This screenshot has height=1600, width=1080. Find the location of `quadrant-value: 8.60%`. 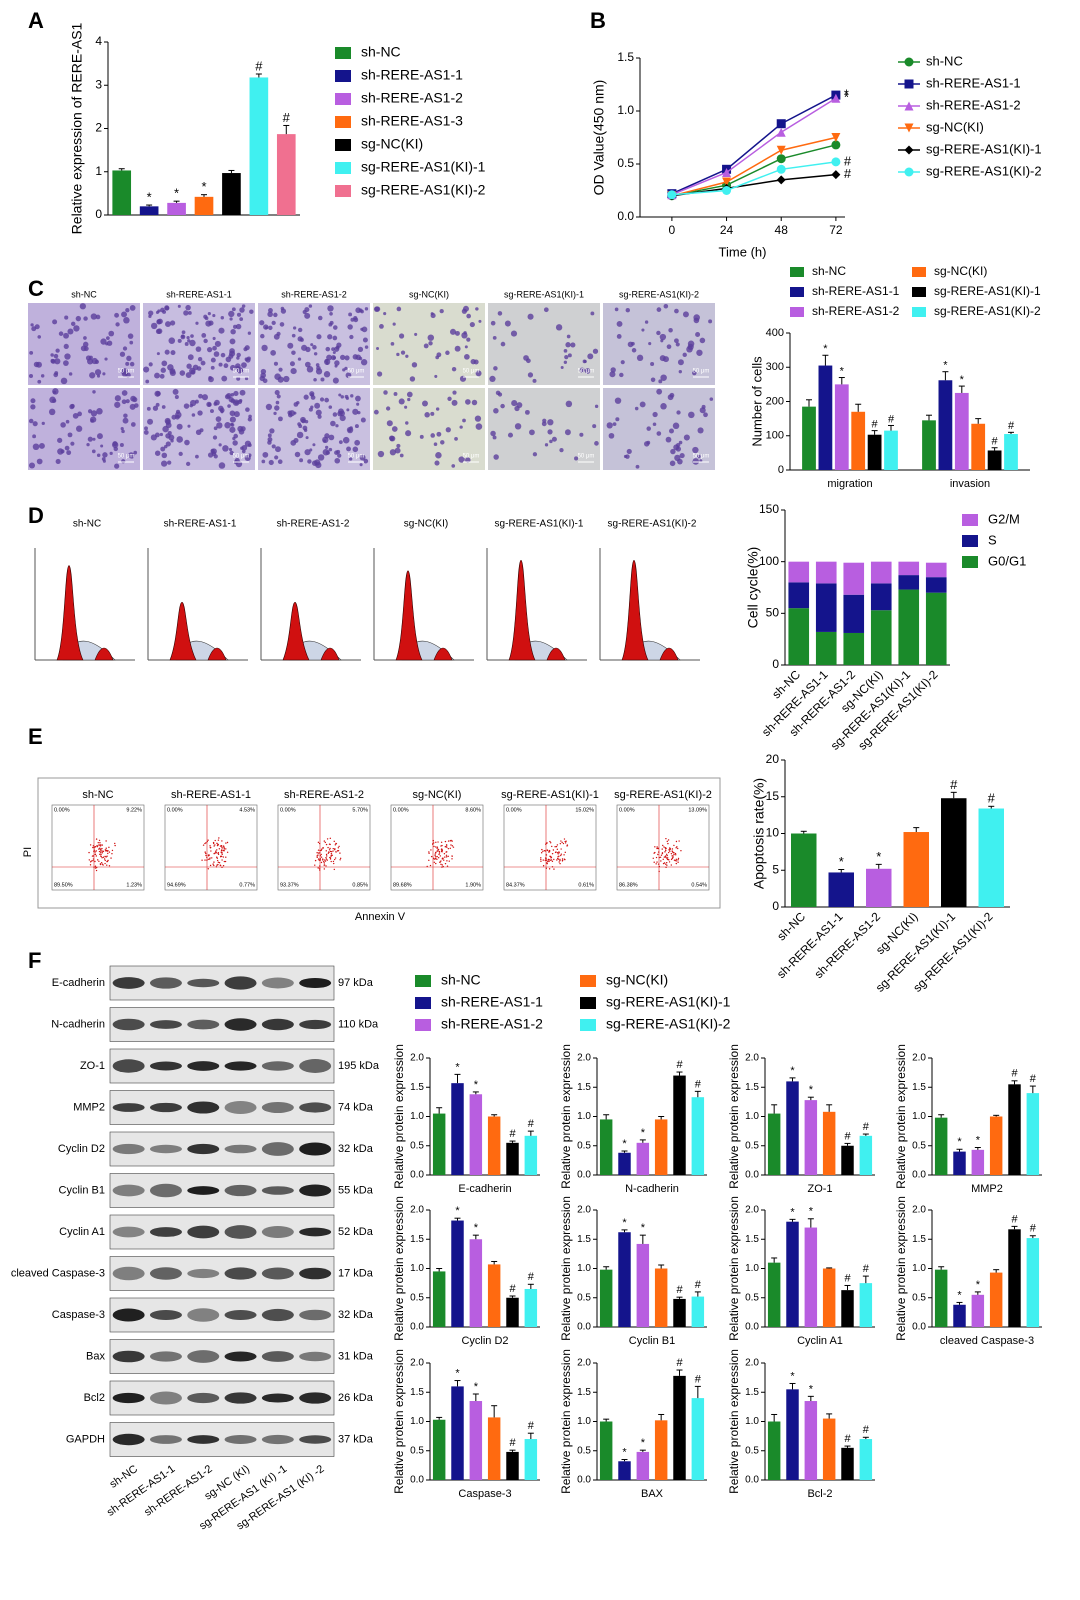

quadrant-value: 8.60% is located at coordinates (473, 810).